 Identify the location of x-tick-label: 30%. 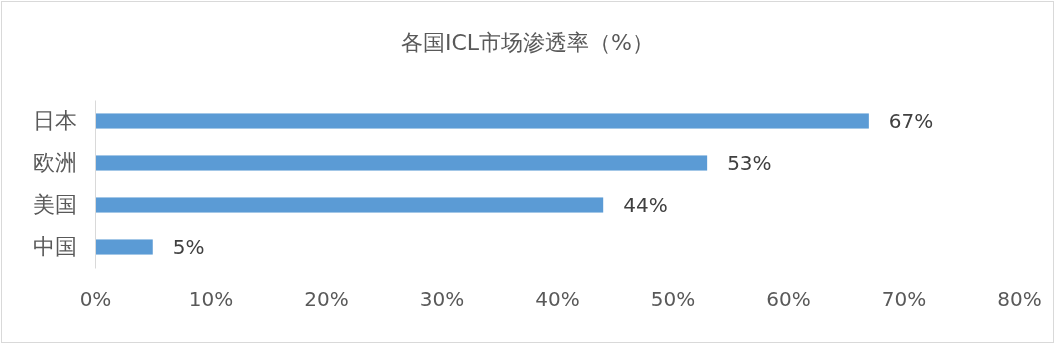
(442, 299).